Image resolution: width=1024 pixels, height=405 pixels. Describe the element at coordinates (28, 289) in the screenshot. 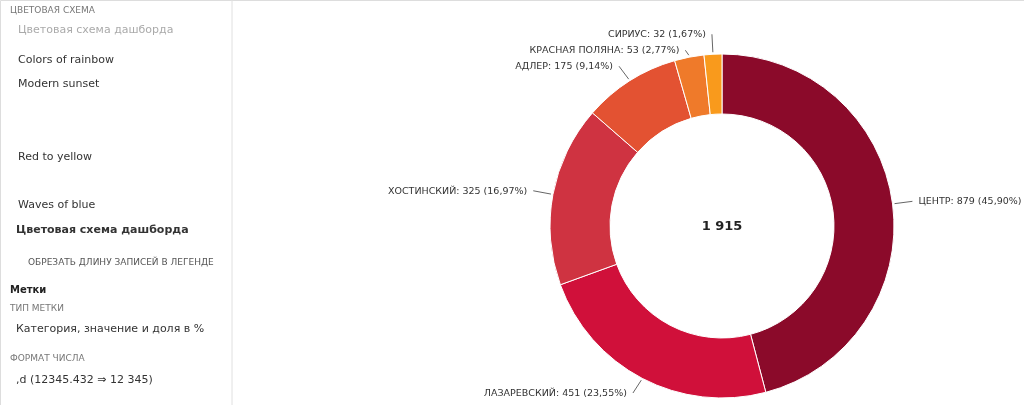

I see `text: Метки` at that location.